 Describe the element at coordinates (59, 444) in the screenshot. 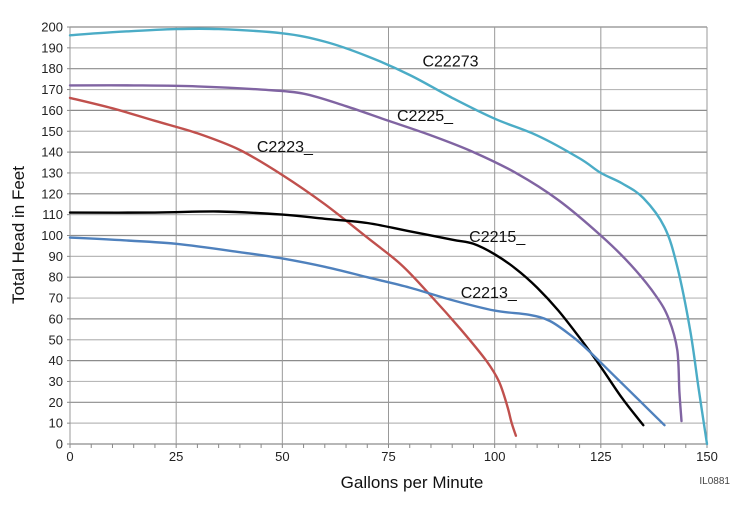

I see `y-tick-label: 0` at that location.